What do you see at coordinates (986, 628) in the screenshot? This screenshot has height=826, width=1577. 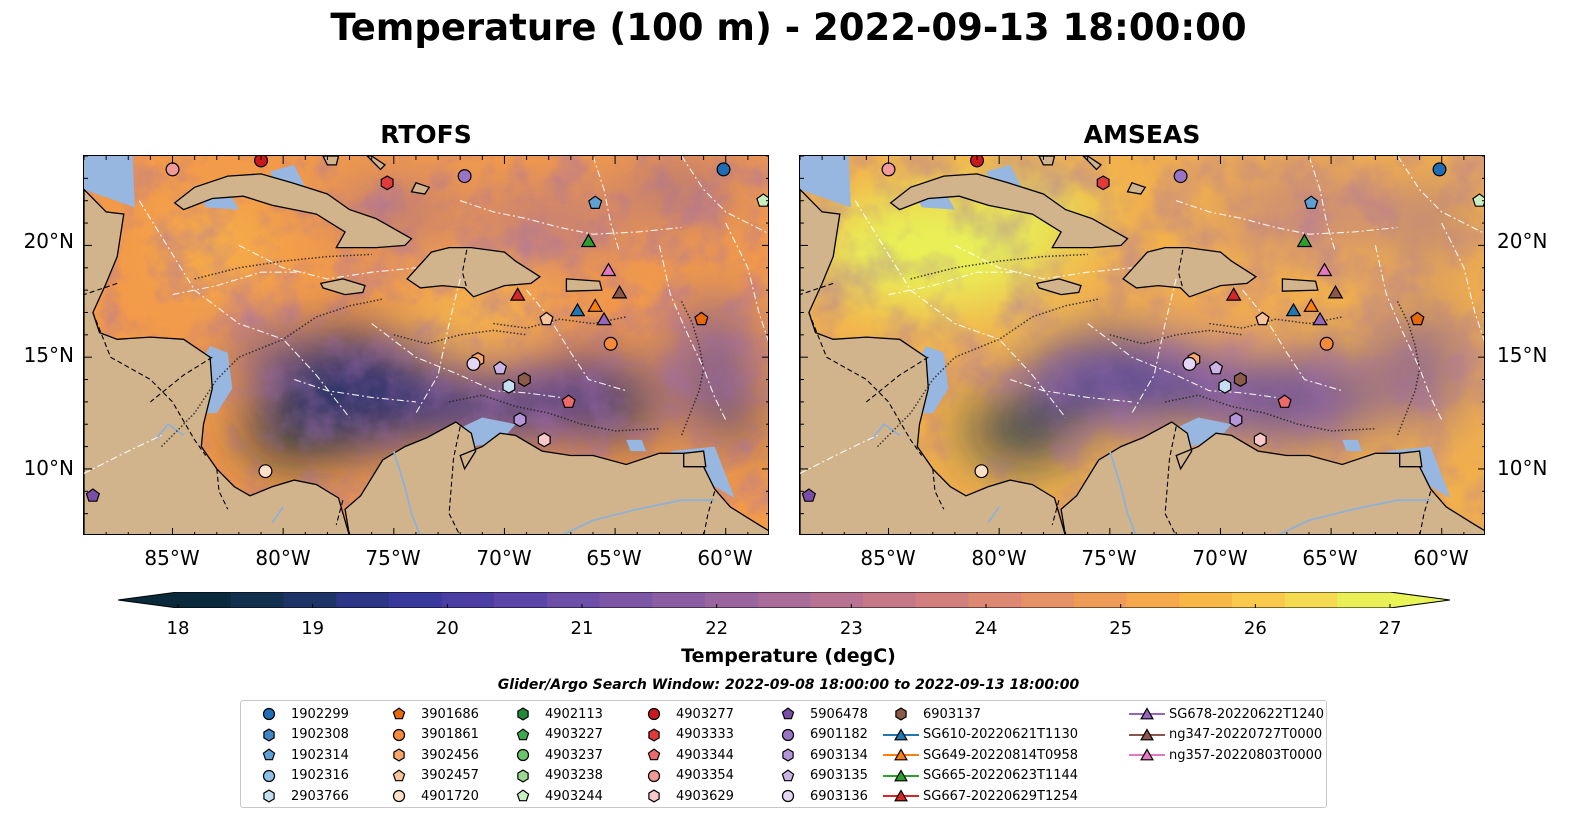 I see `colorbar-tick-label: 24` at bounding box center [986, 628].